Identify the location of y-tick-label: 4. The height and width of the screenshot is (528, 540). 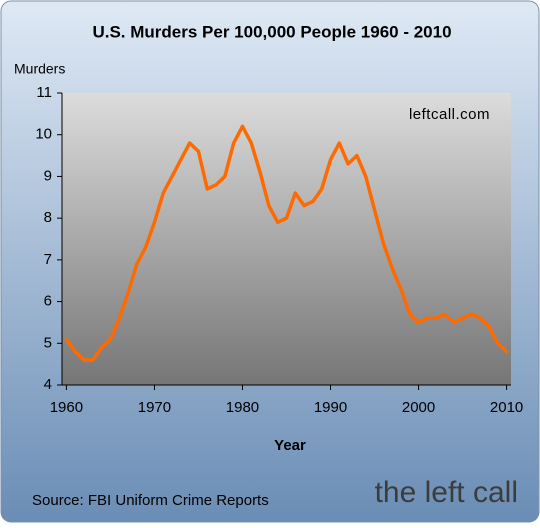
(48, 384).